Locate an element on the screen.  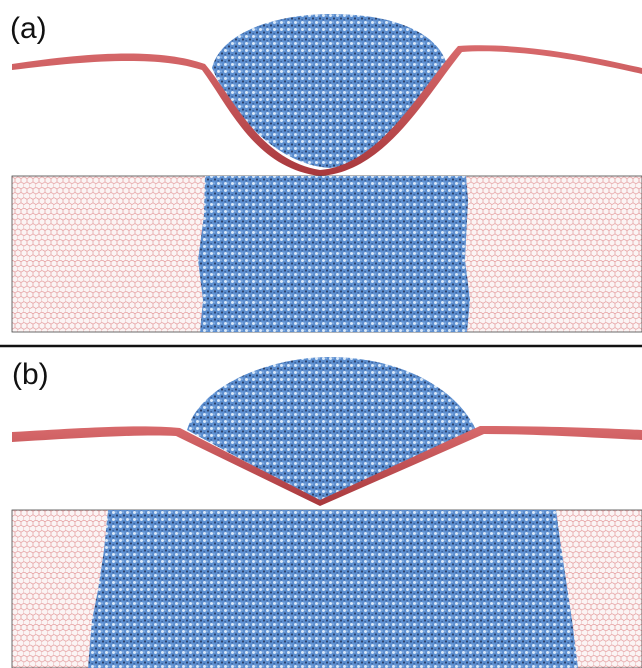
panel-a-label: (a) is located at coordinates (28, 28).